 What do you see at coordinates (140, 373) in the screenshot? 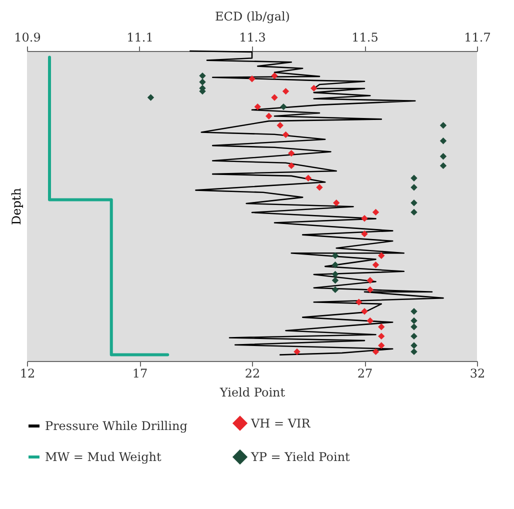
I see `x-tick-label: 17` at bounding box center [140, 373].